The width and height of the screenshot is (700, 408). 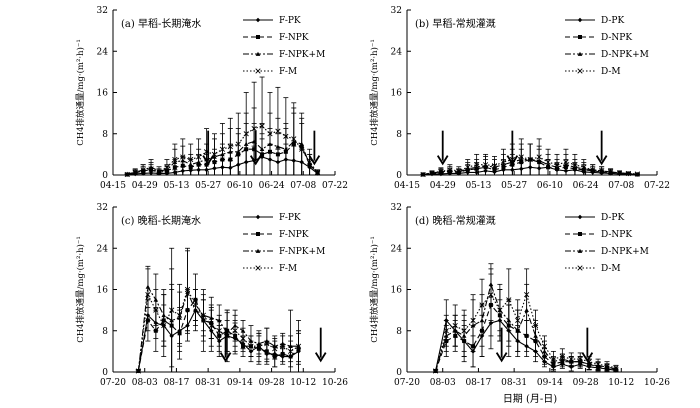 What do you see at coordinates (161, 220) in the screenshot?
I see `panel-title: (c) 晚稻-长期淹水` at bounding box center [161, 220].